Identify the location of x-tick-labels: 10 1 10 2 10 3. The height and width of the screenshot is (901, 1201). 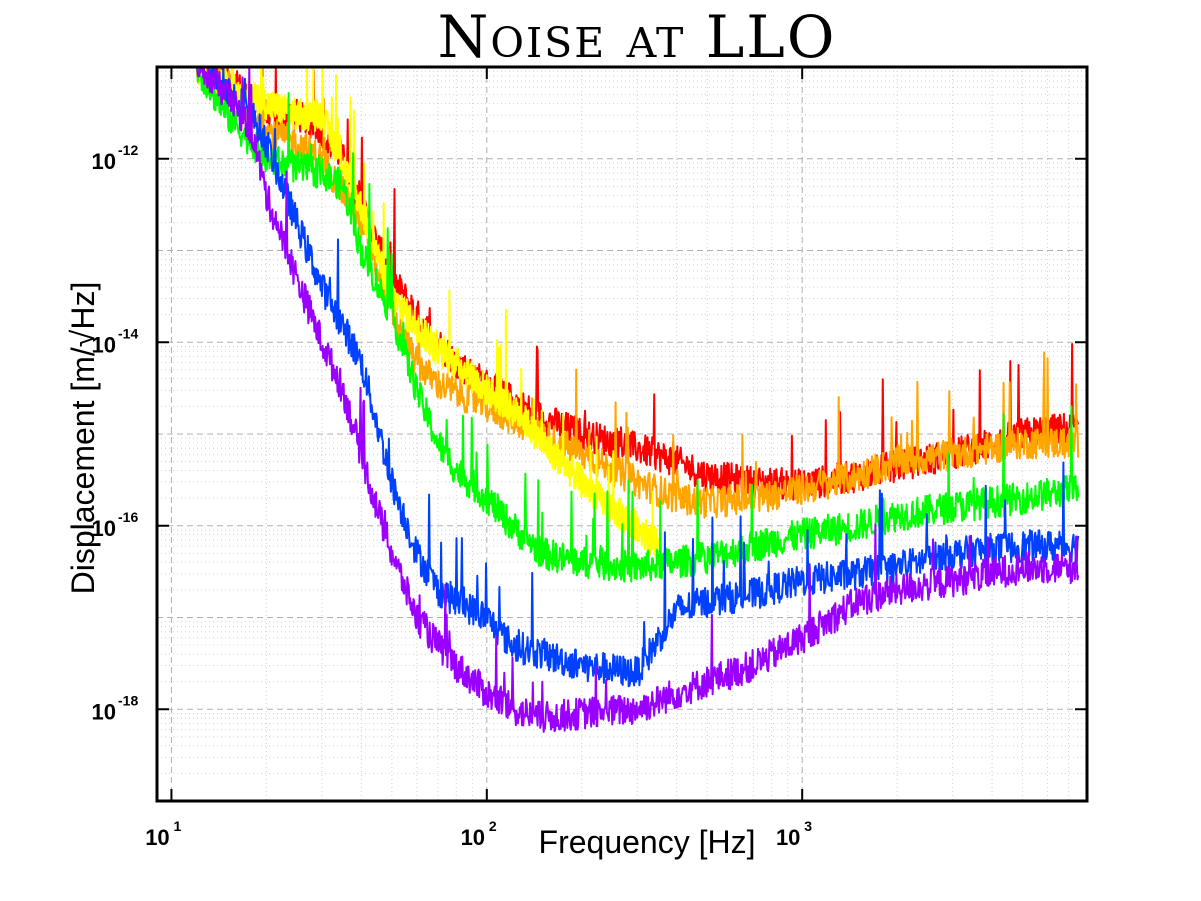
(478, 834).